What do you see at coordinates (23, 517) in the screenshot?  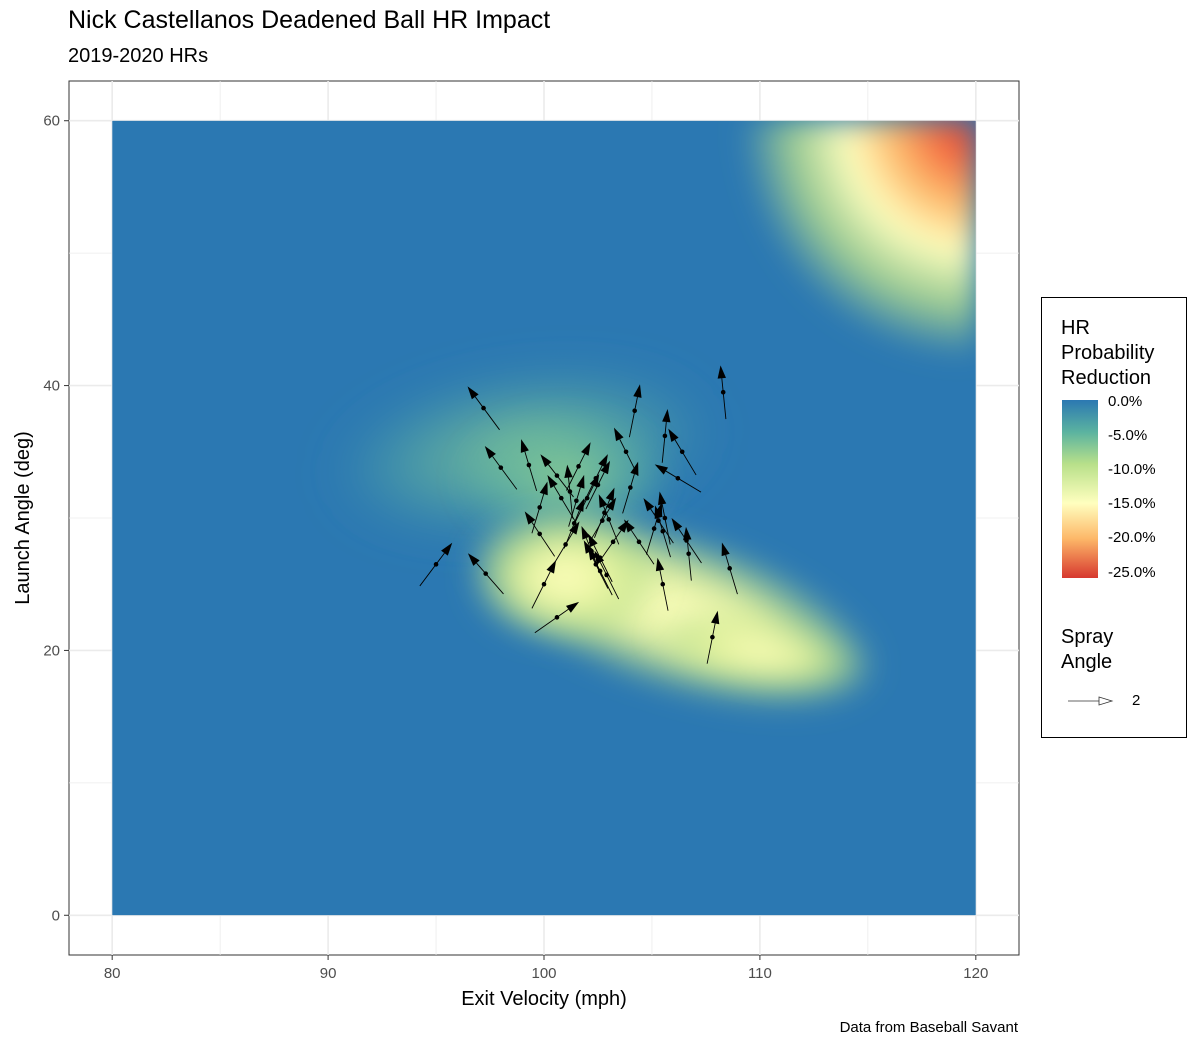 I see `y-axis-title: Launch Angle (deg)` at bounding box center [23, 517].